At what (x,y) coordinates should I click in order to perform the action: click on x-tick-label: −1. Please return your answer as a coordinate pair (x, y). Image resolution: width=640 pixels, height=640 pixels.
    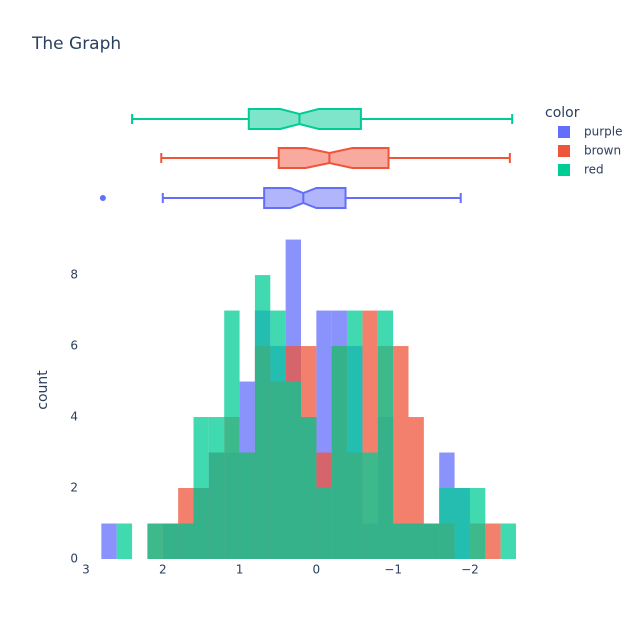
    Looking at the image, I should click on (393, 570).